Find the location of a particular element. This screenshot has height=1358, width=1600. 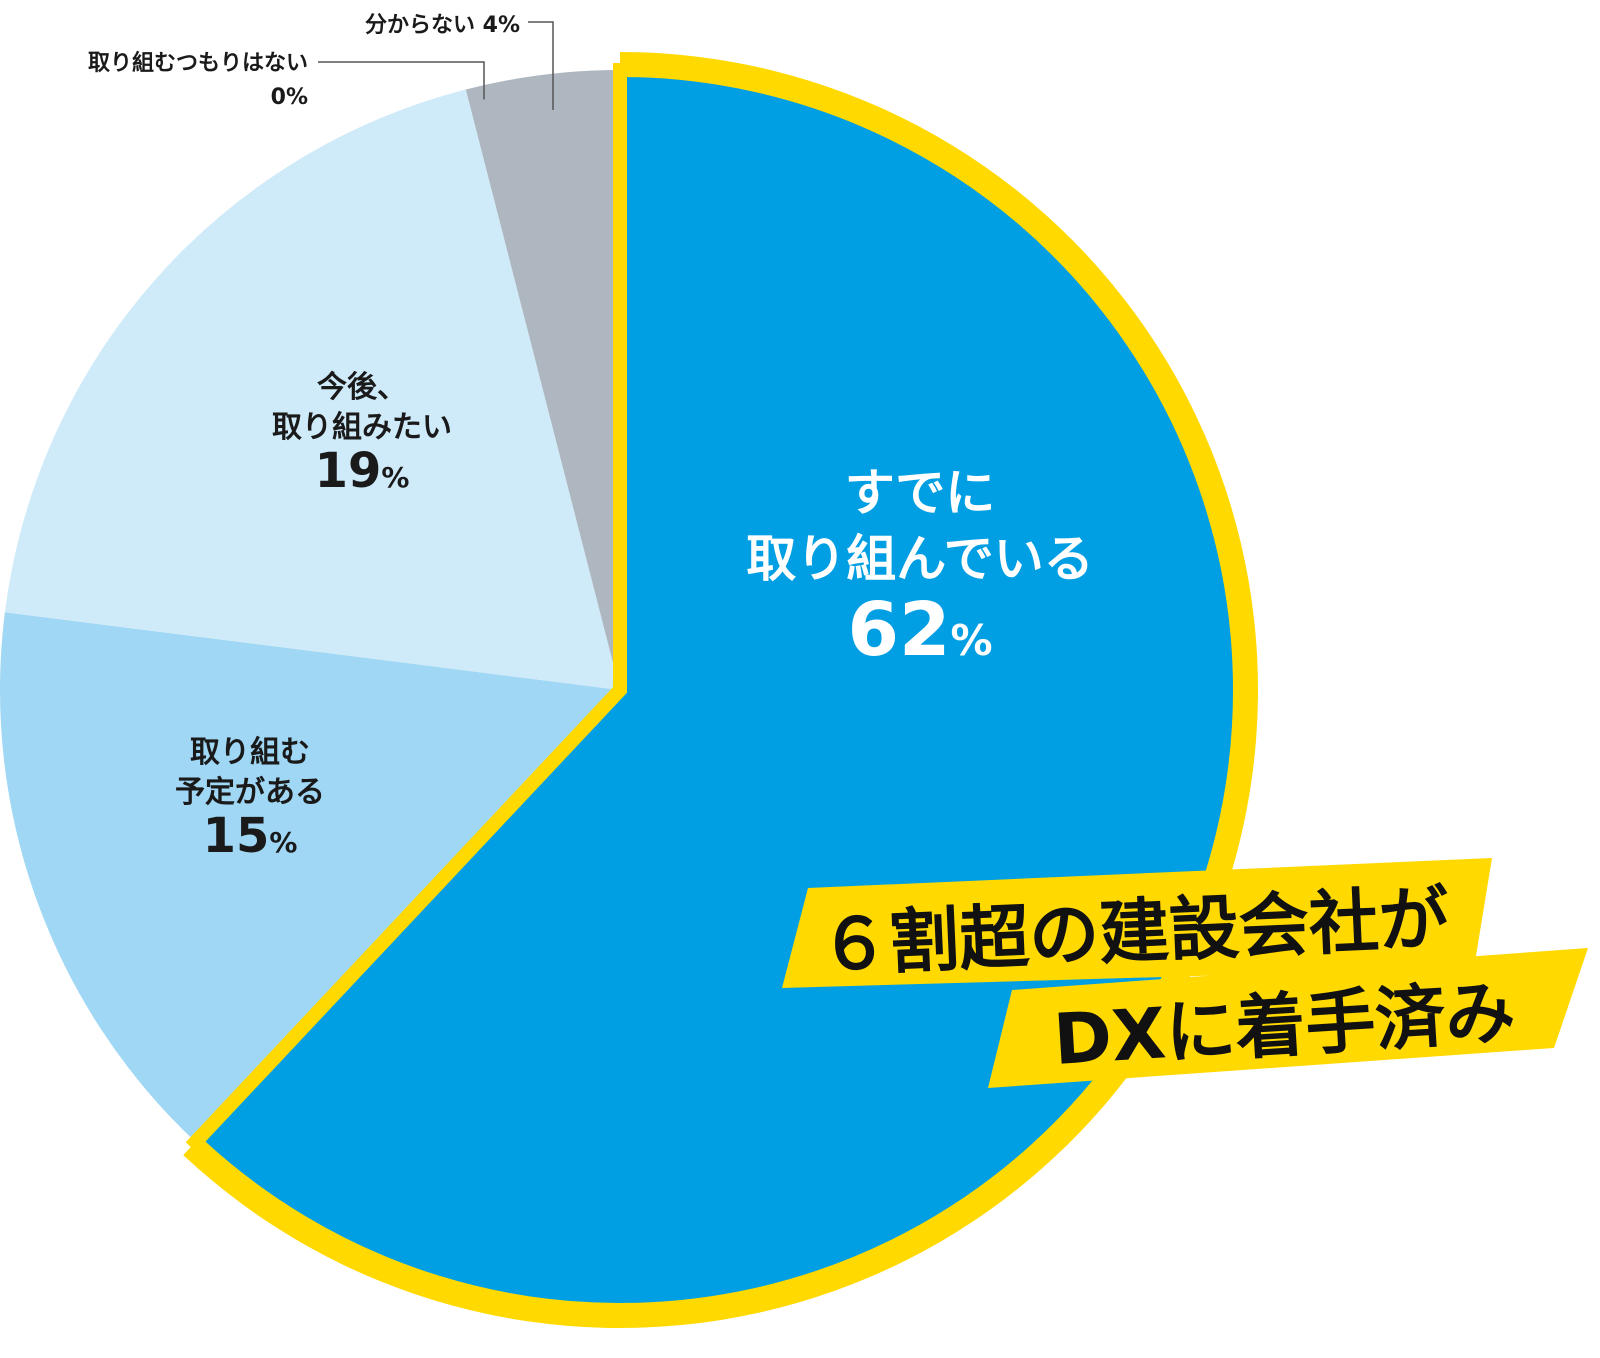

slice-label-line: 分からない is located at coordinates (424, 25).